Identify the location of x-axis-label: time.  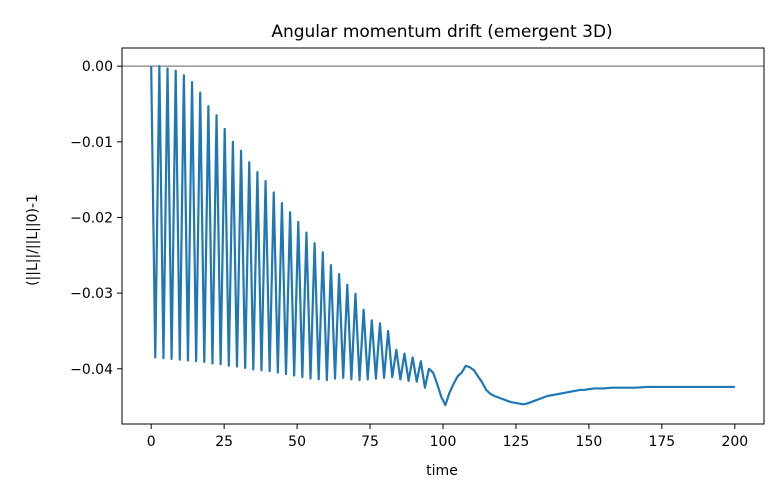
(442, 471).